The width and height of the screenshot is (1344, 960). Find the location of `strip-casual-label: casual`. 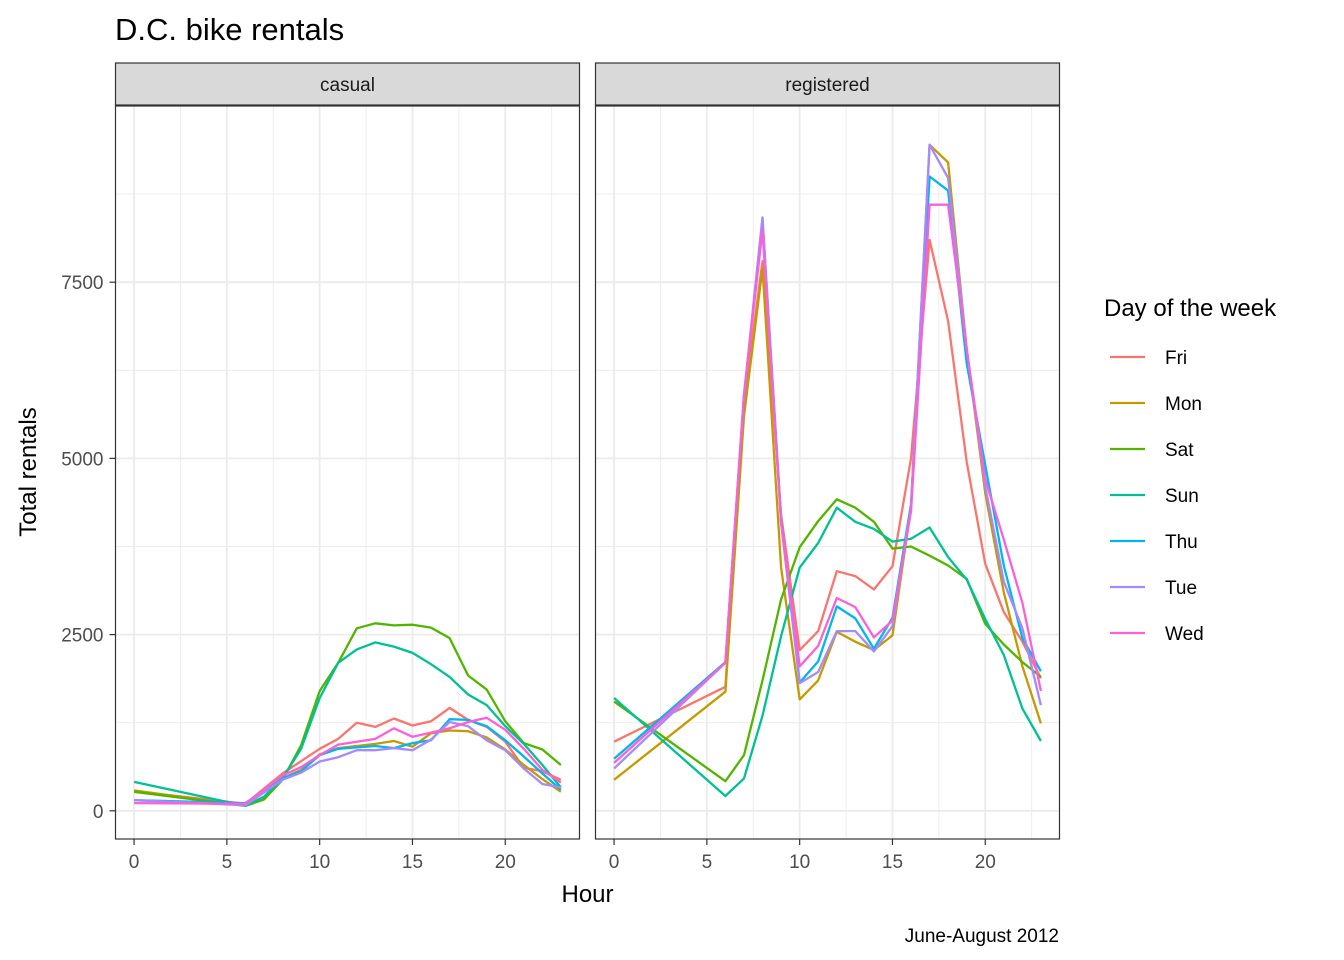

strip-casual-label: casual is located at coordinates (347, 85).